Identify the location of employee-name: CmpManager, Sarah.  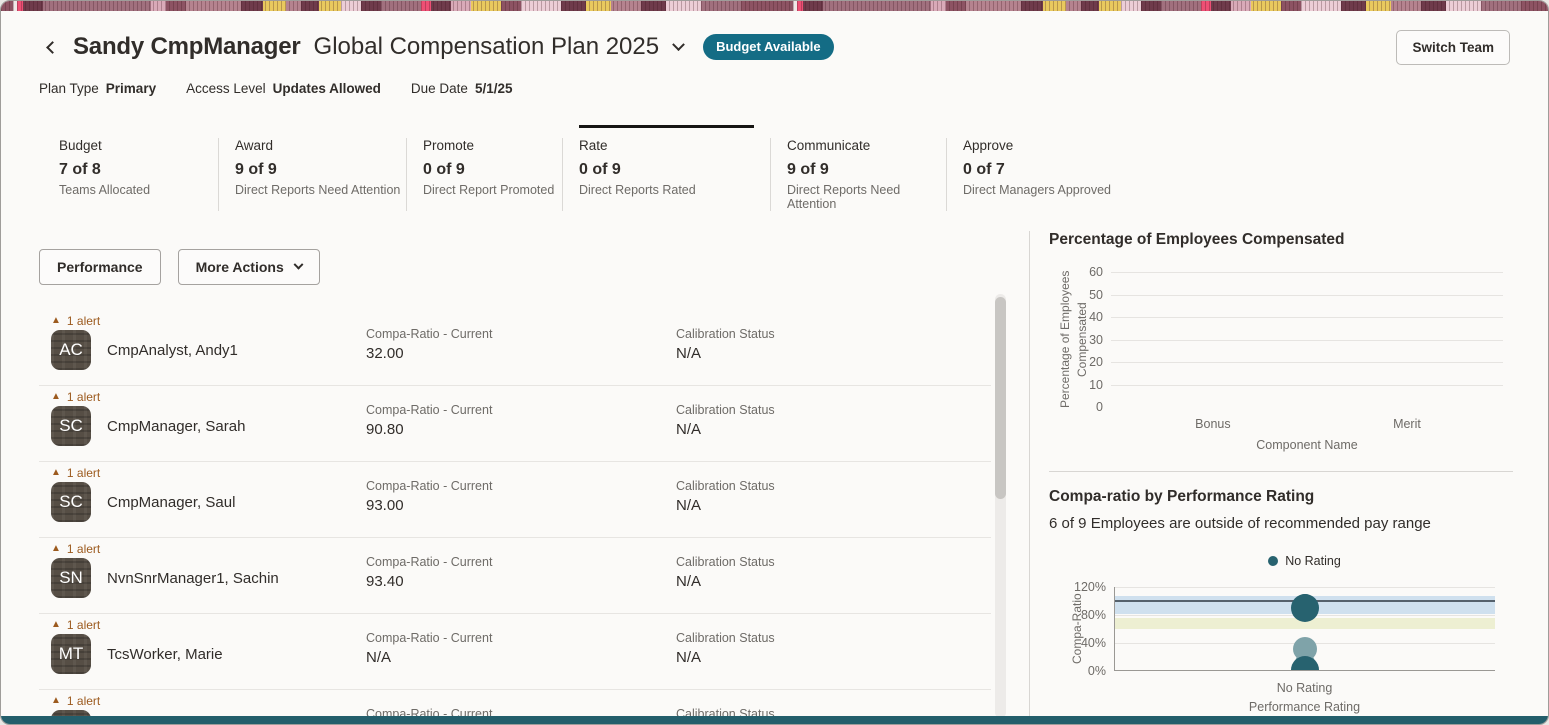
(176, 426).